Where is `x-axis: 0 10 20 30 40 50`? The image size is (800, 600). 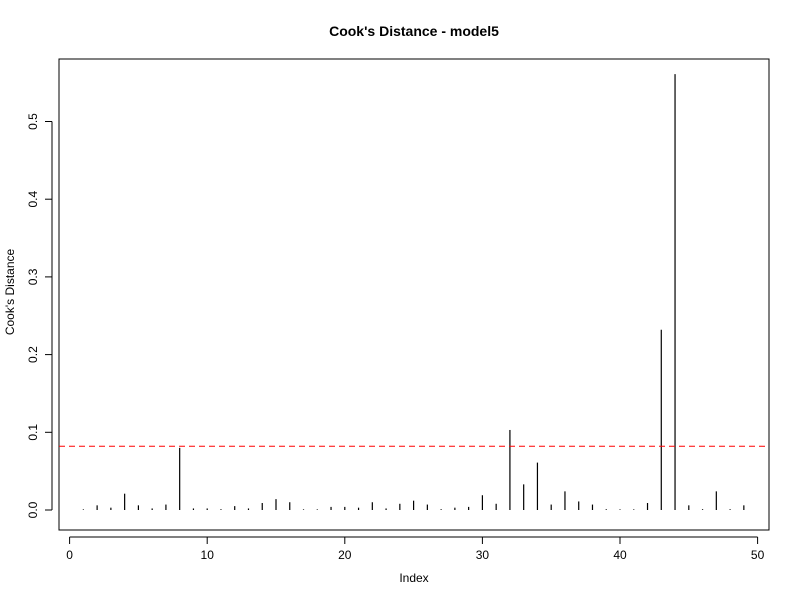 x-axis: 0 10 20 30 40 50 is located at coordinates (415, 549).